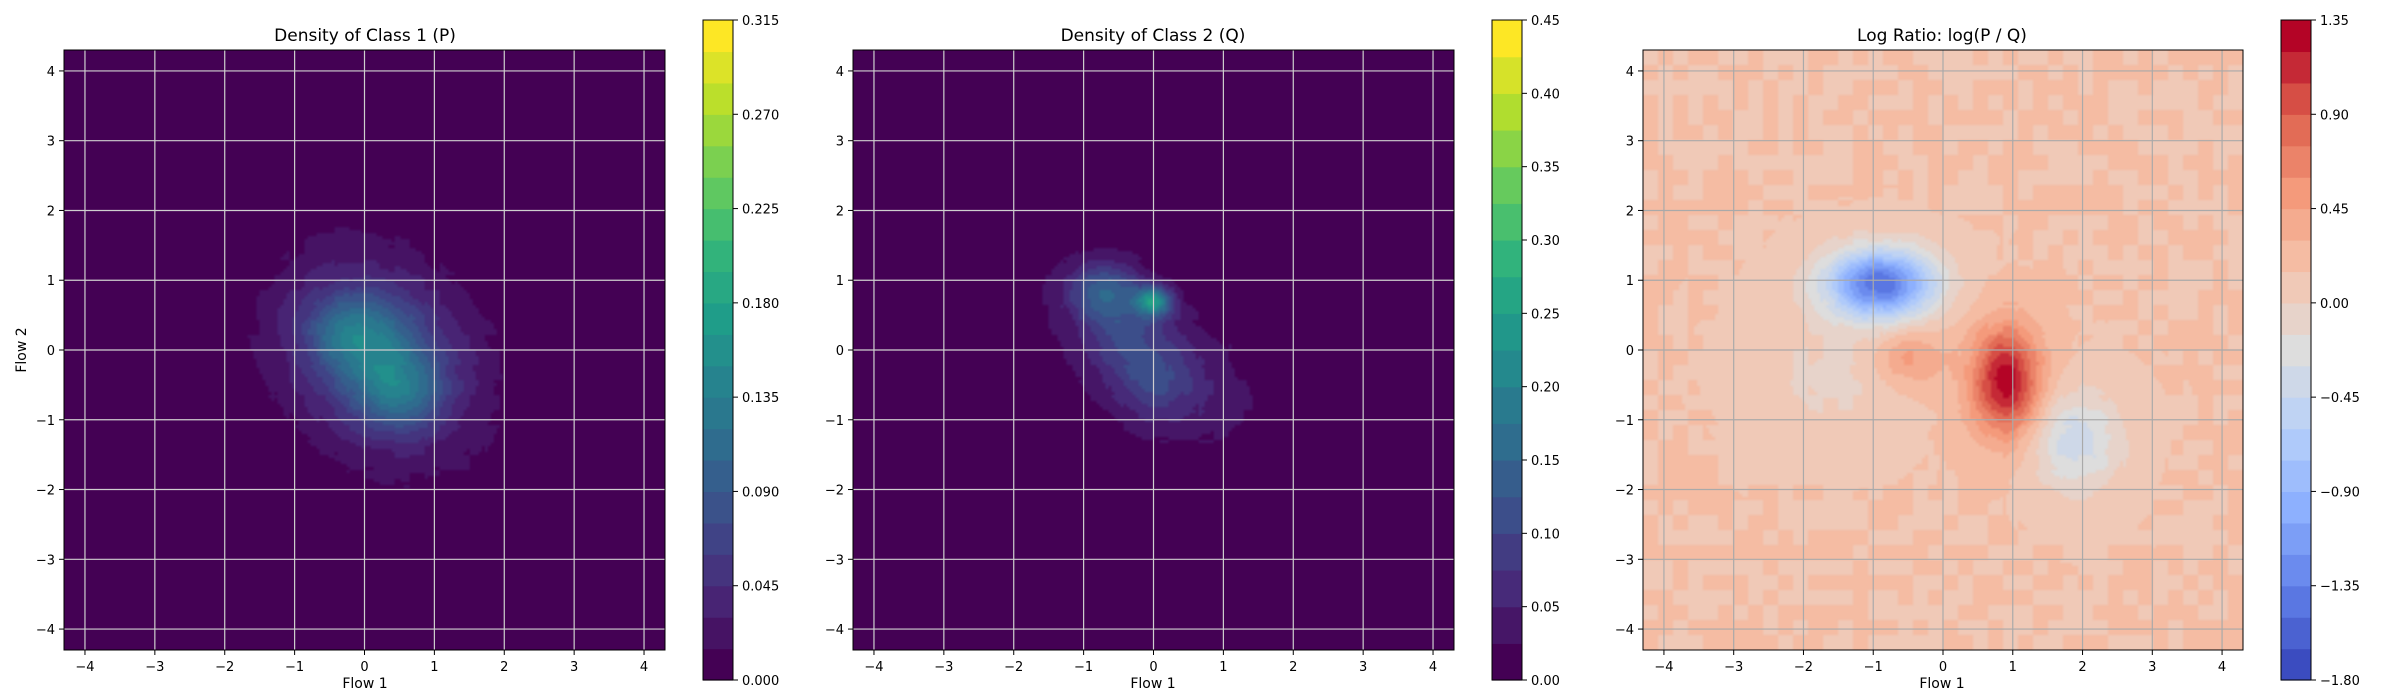  What do you see at coordinates (22, 349) in the screenshot?
I see `panel1-ylabel: Flow 2` at bounding box center [22, 349].